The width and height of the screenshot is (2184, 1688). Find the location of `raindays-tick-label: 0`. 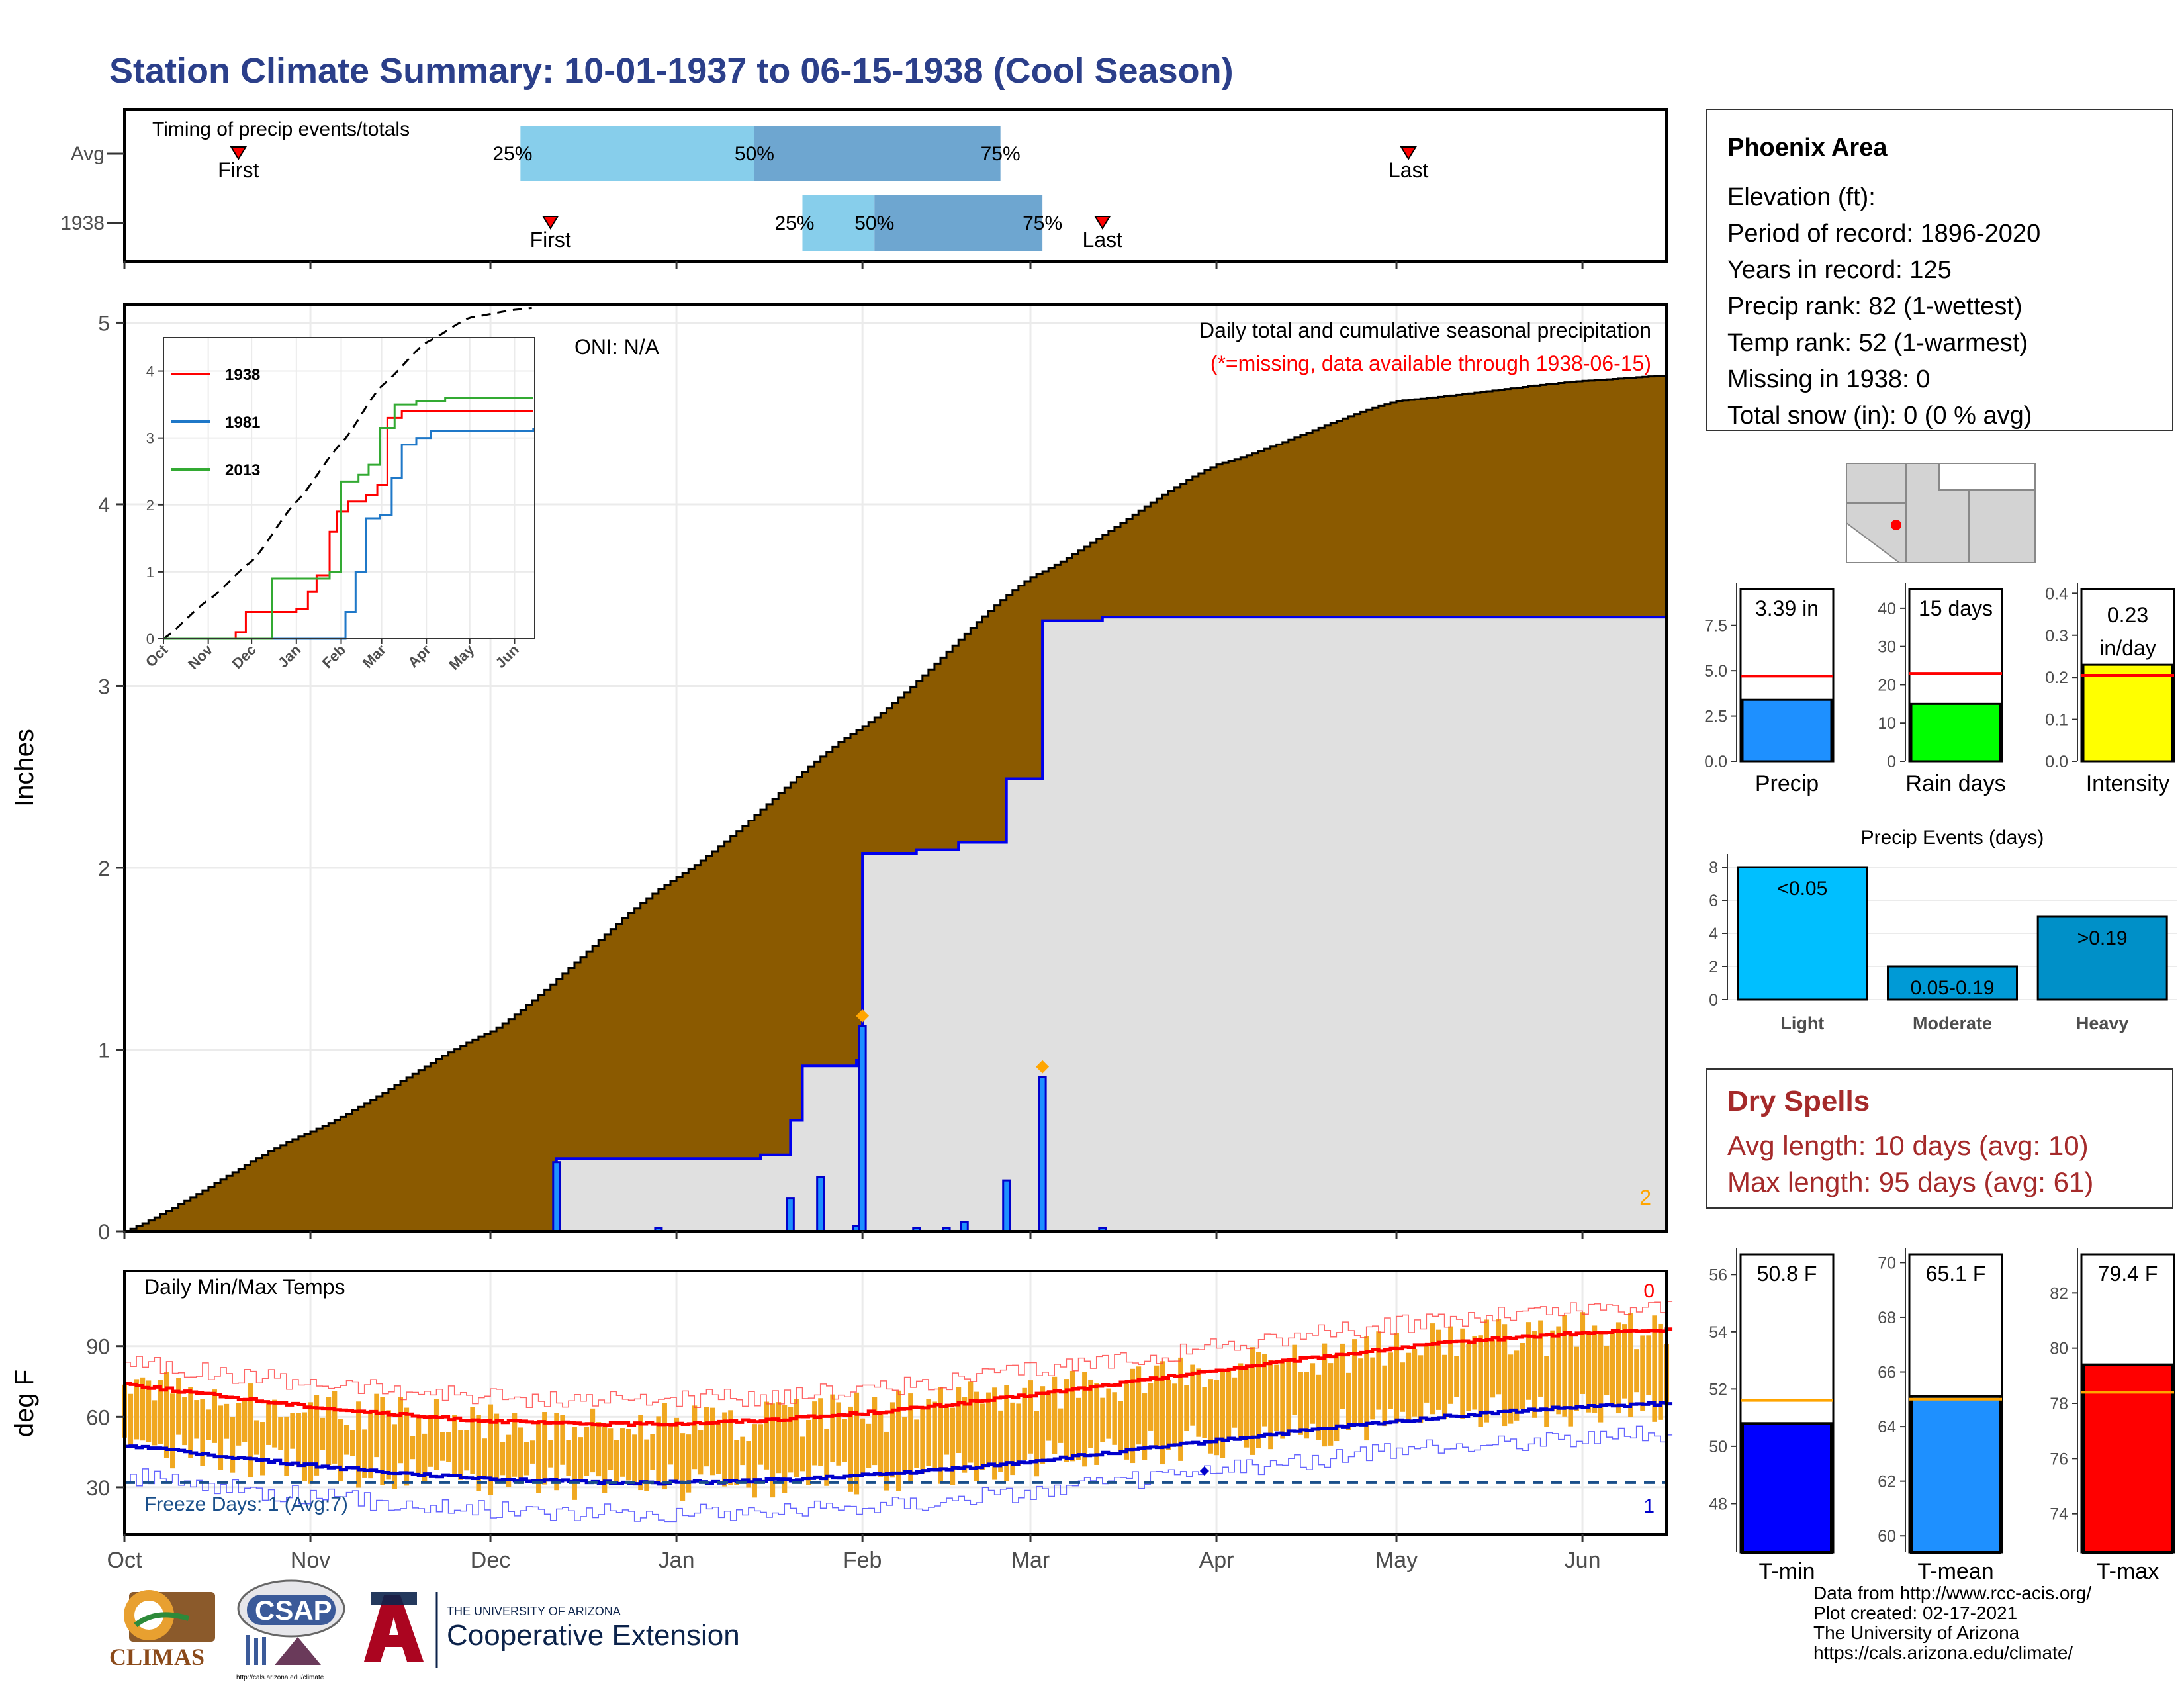

raindays-tick-label: 0 is located at coordinates (1891, 762).